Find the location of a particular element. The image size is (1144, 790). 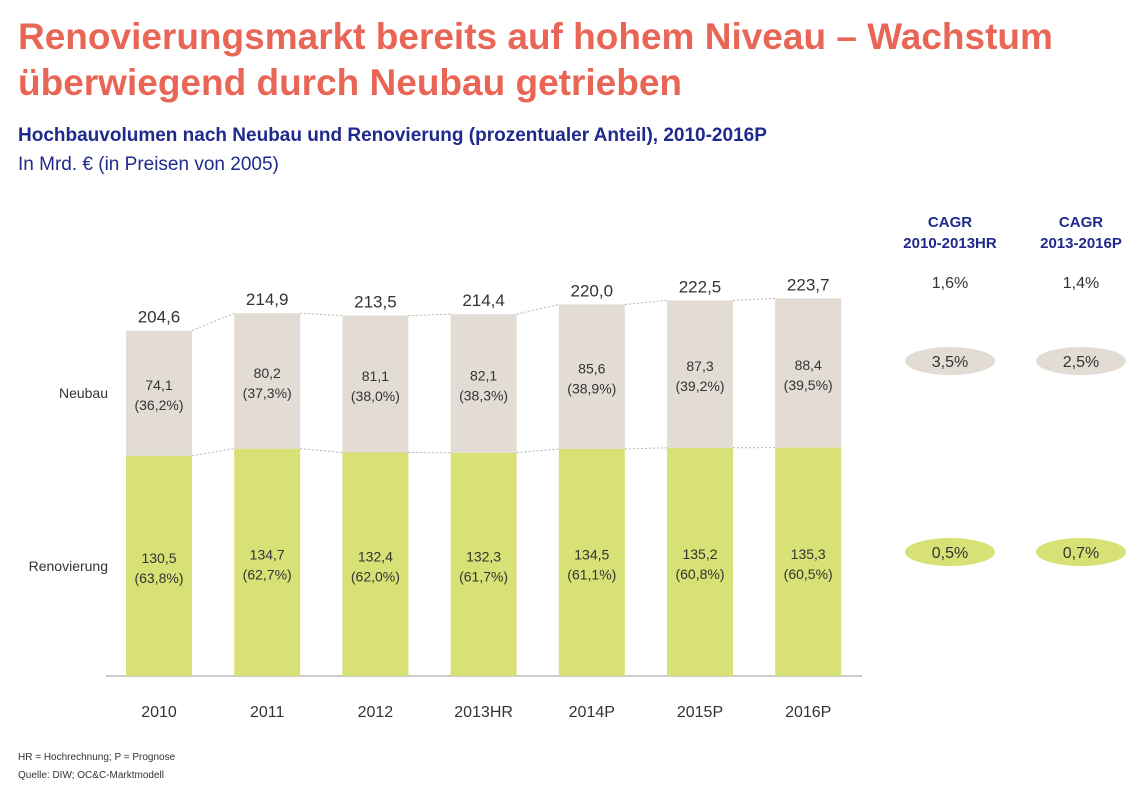

cagr-neubau-value: 3,5% is located at coordinates (950, 362).